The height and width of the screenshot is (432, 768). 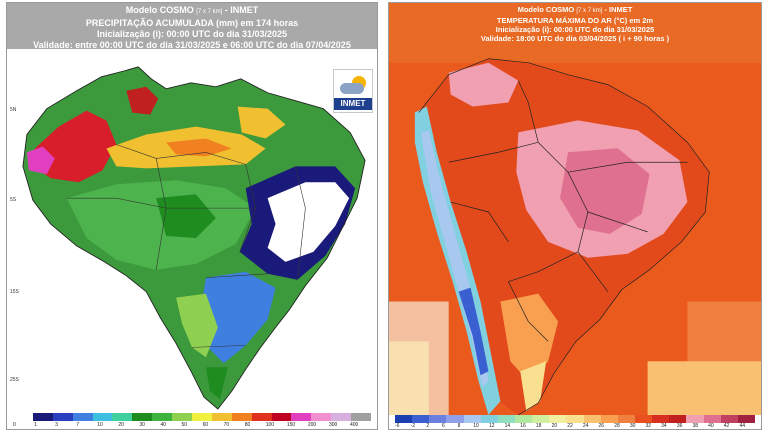 What do you see at coordinates (247, 425) in the screenshot?
I see `colorbar-tick-label: 80` at bounding box center [247, 425].